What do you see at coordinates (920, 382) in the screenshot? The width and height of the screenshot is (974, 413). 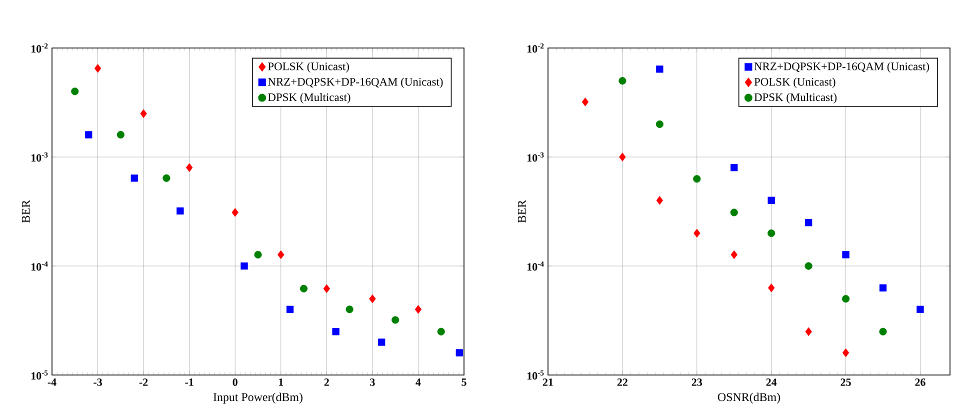 I see `x-tick-label: 26` at bounding box center [920, 382].